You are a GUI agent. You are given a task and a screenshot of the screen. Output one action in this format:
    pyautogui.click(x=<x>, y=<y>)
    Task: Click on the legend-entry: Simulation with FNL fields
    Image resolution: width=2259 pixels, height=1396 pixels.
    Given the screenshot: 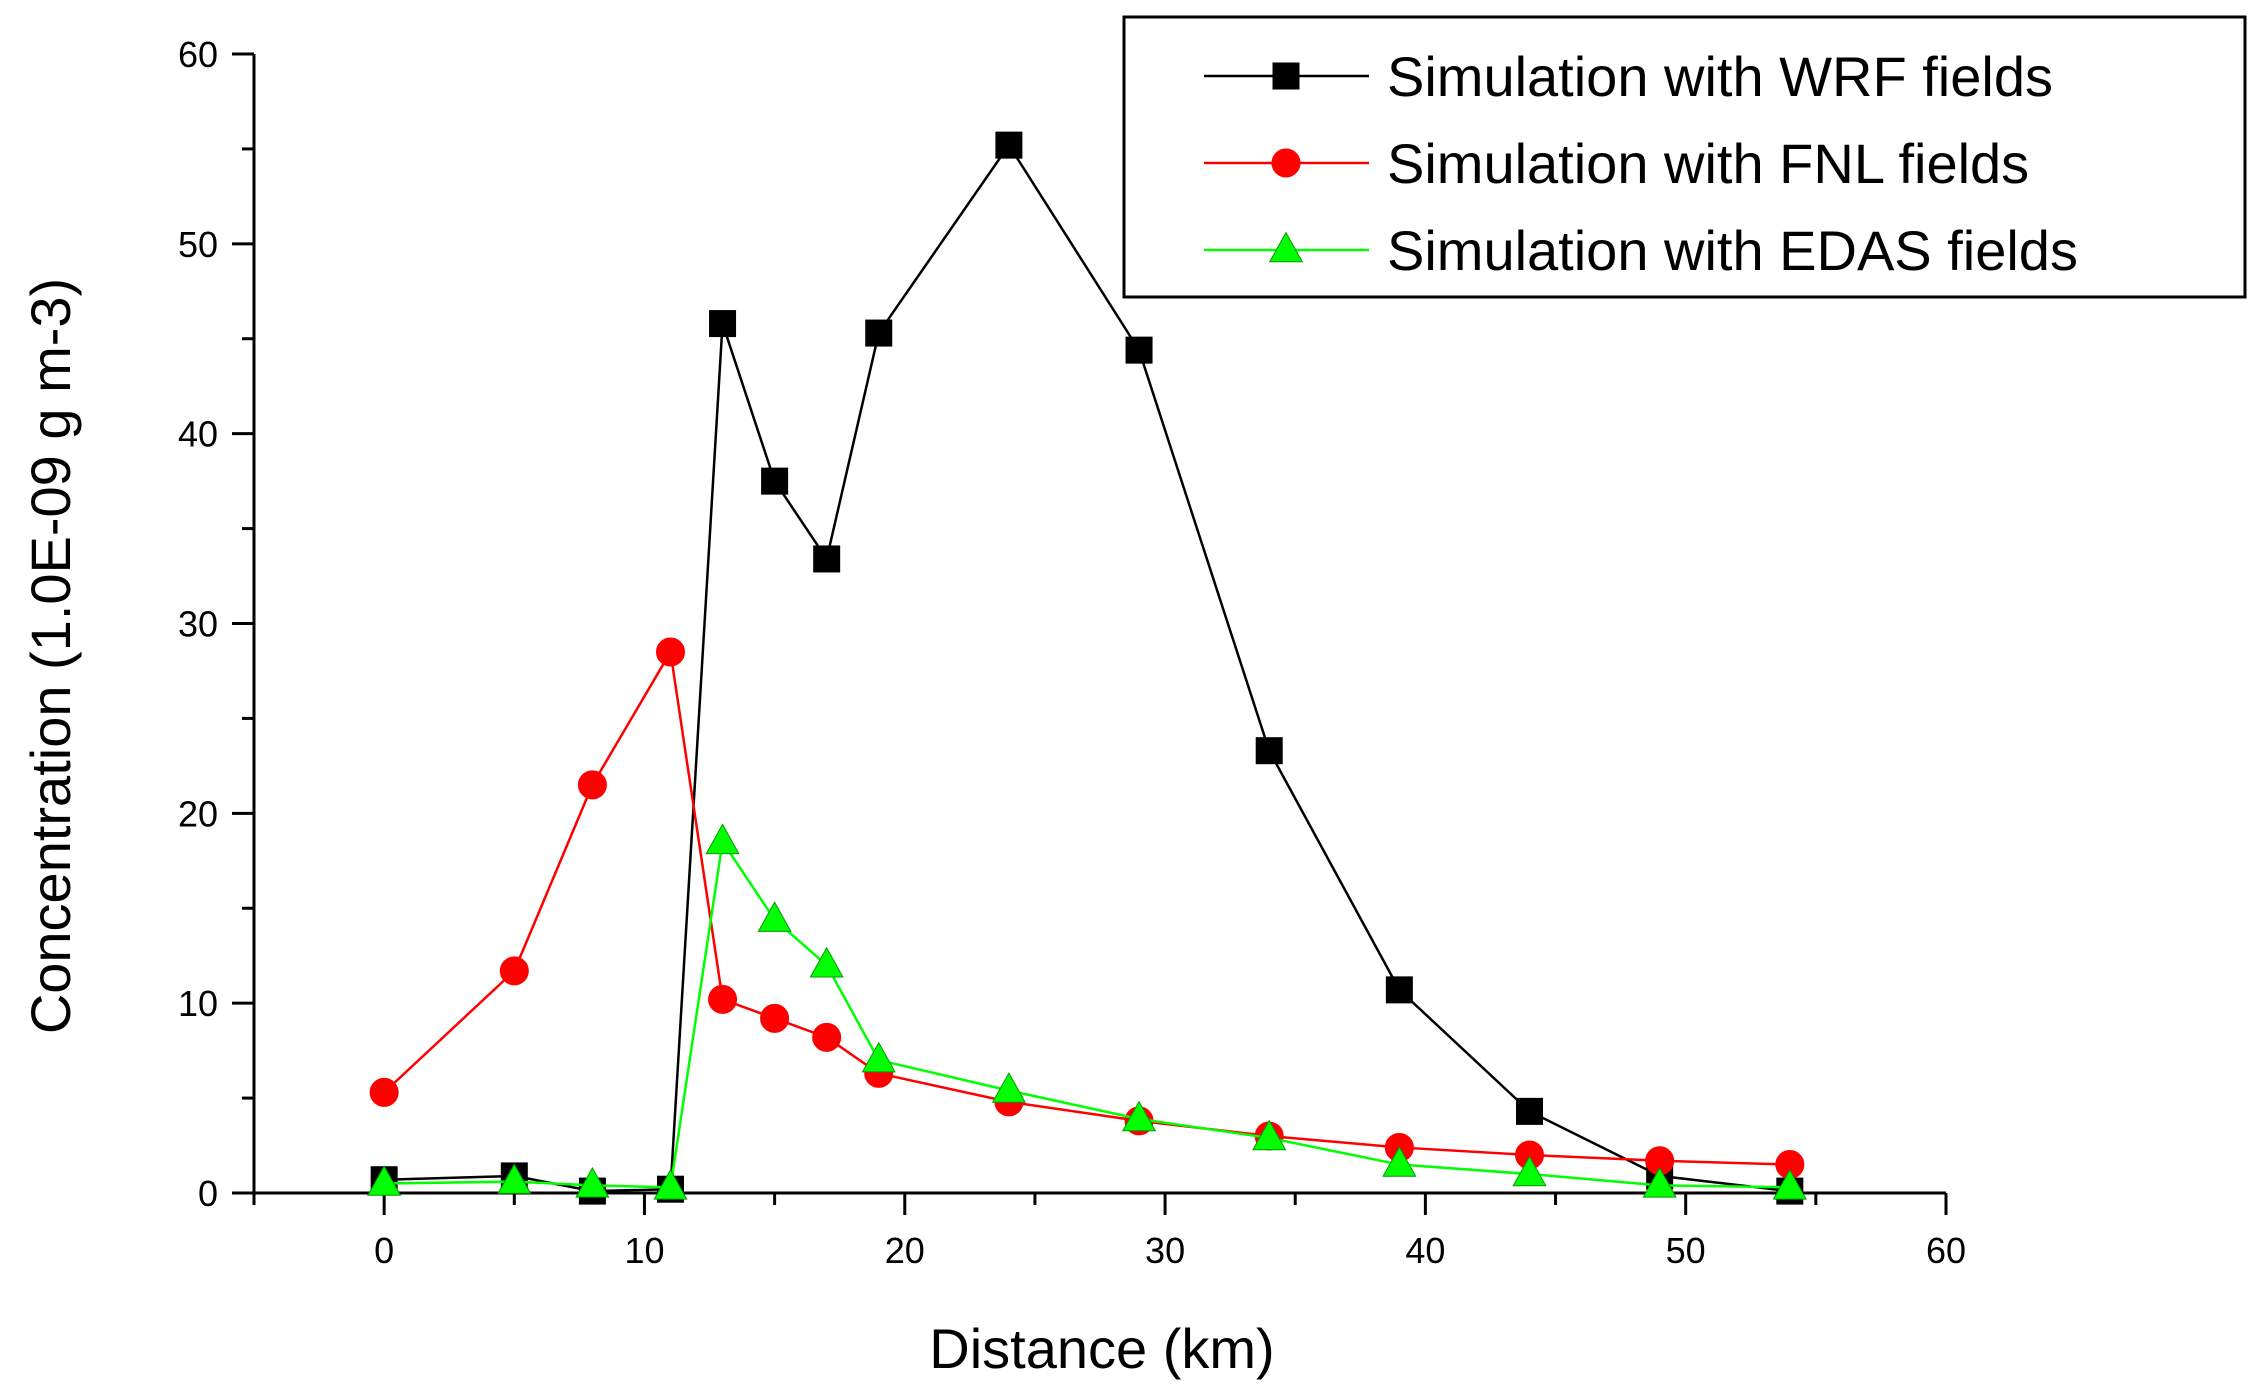 What is the action you would take?
    pyautogui.click(x=1616, y=163)
    